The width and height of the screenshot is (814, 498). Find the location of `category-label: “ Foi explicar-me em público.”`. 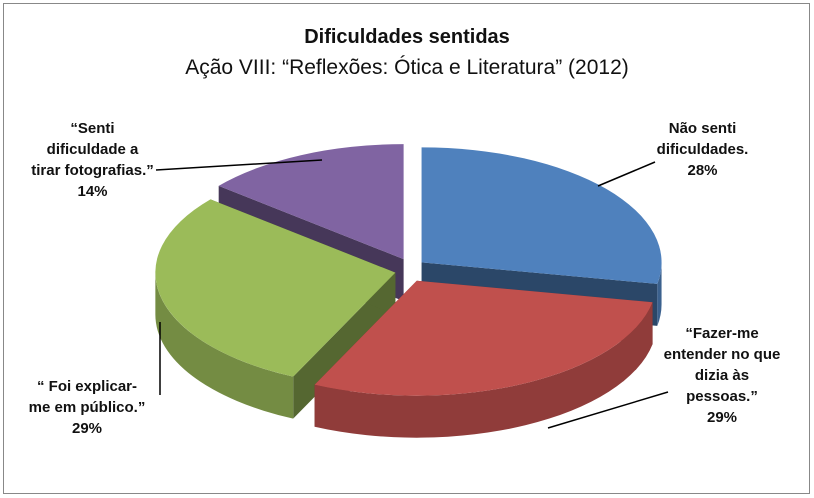

category-label: “ Foi explicar-me em público.” is located at coordinates (87, 397).